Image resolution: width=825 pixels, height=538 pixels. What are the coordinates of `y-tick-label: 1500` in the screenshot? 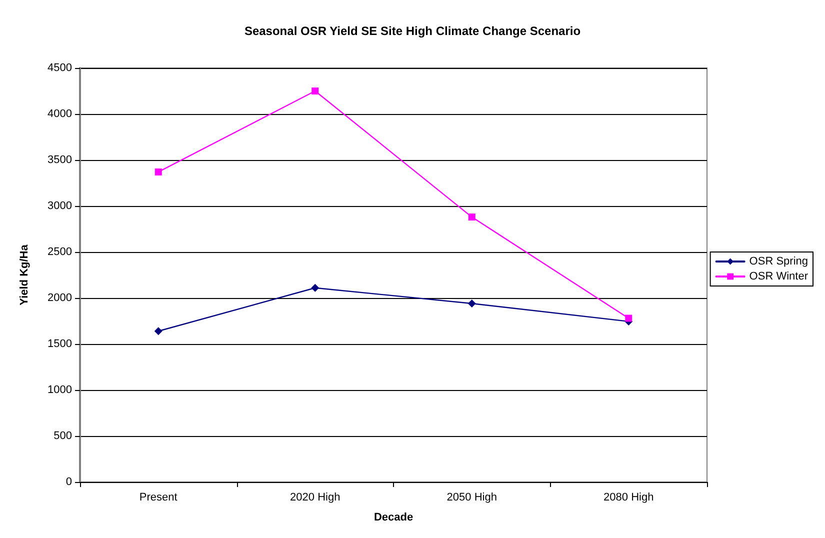 It's located at (60, 344).